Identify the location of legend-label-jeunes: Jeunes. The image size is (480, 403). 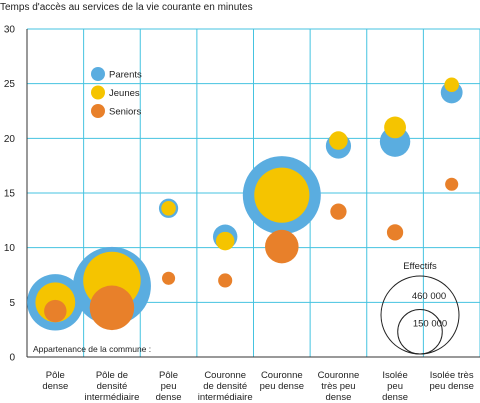
(124, 93).